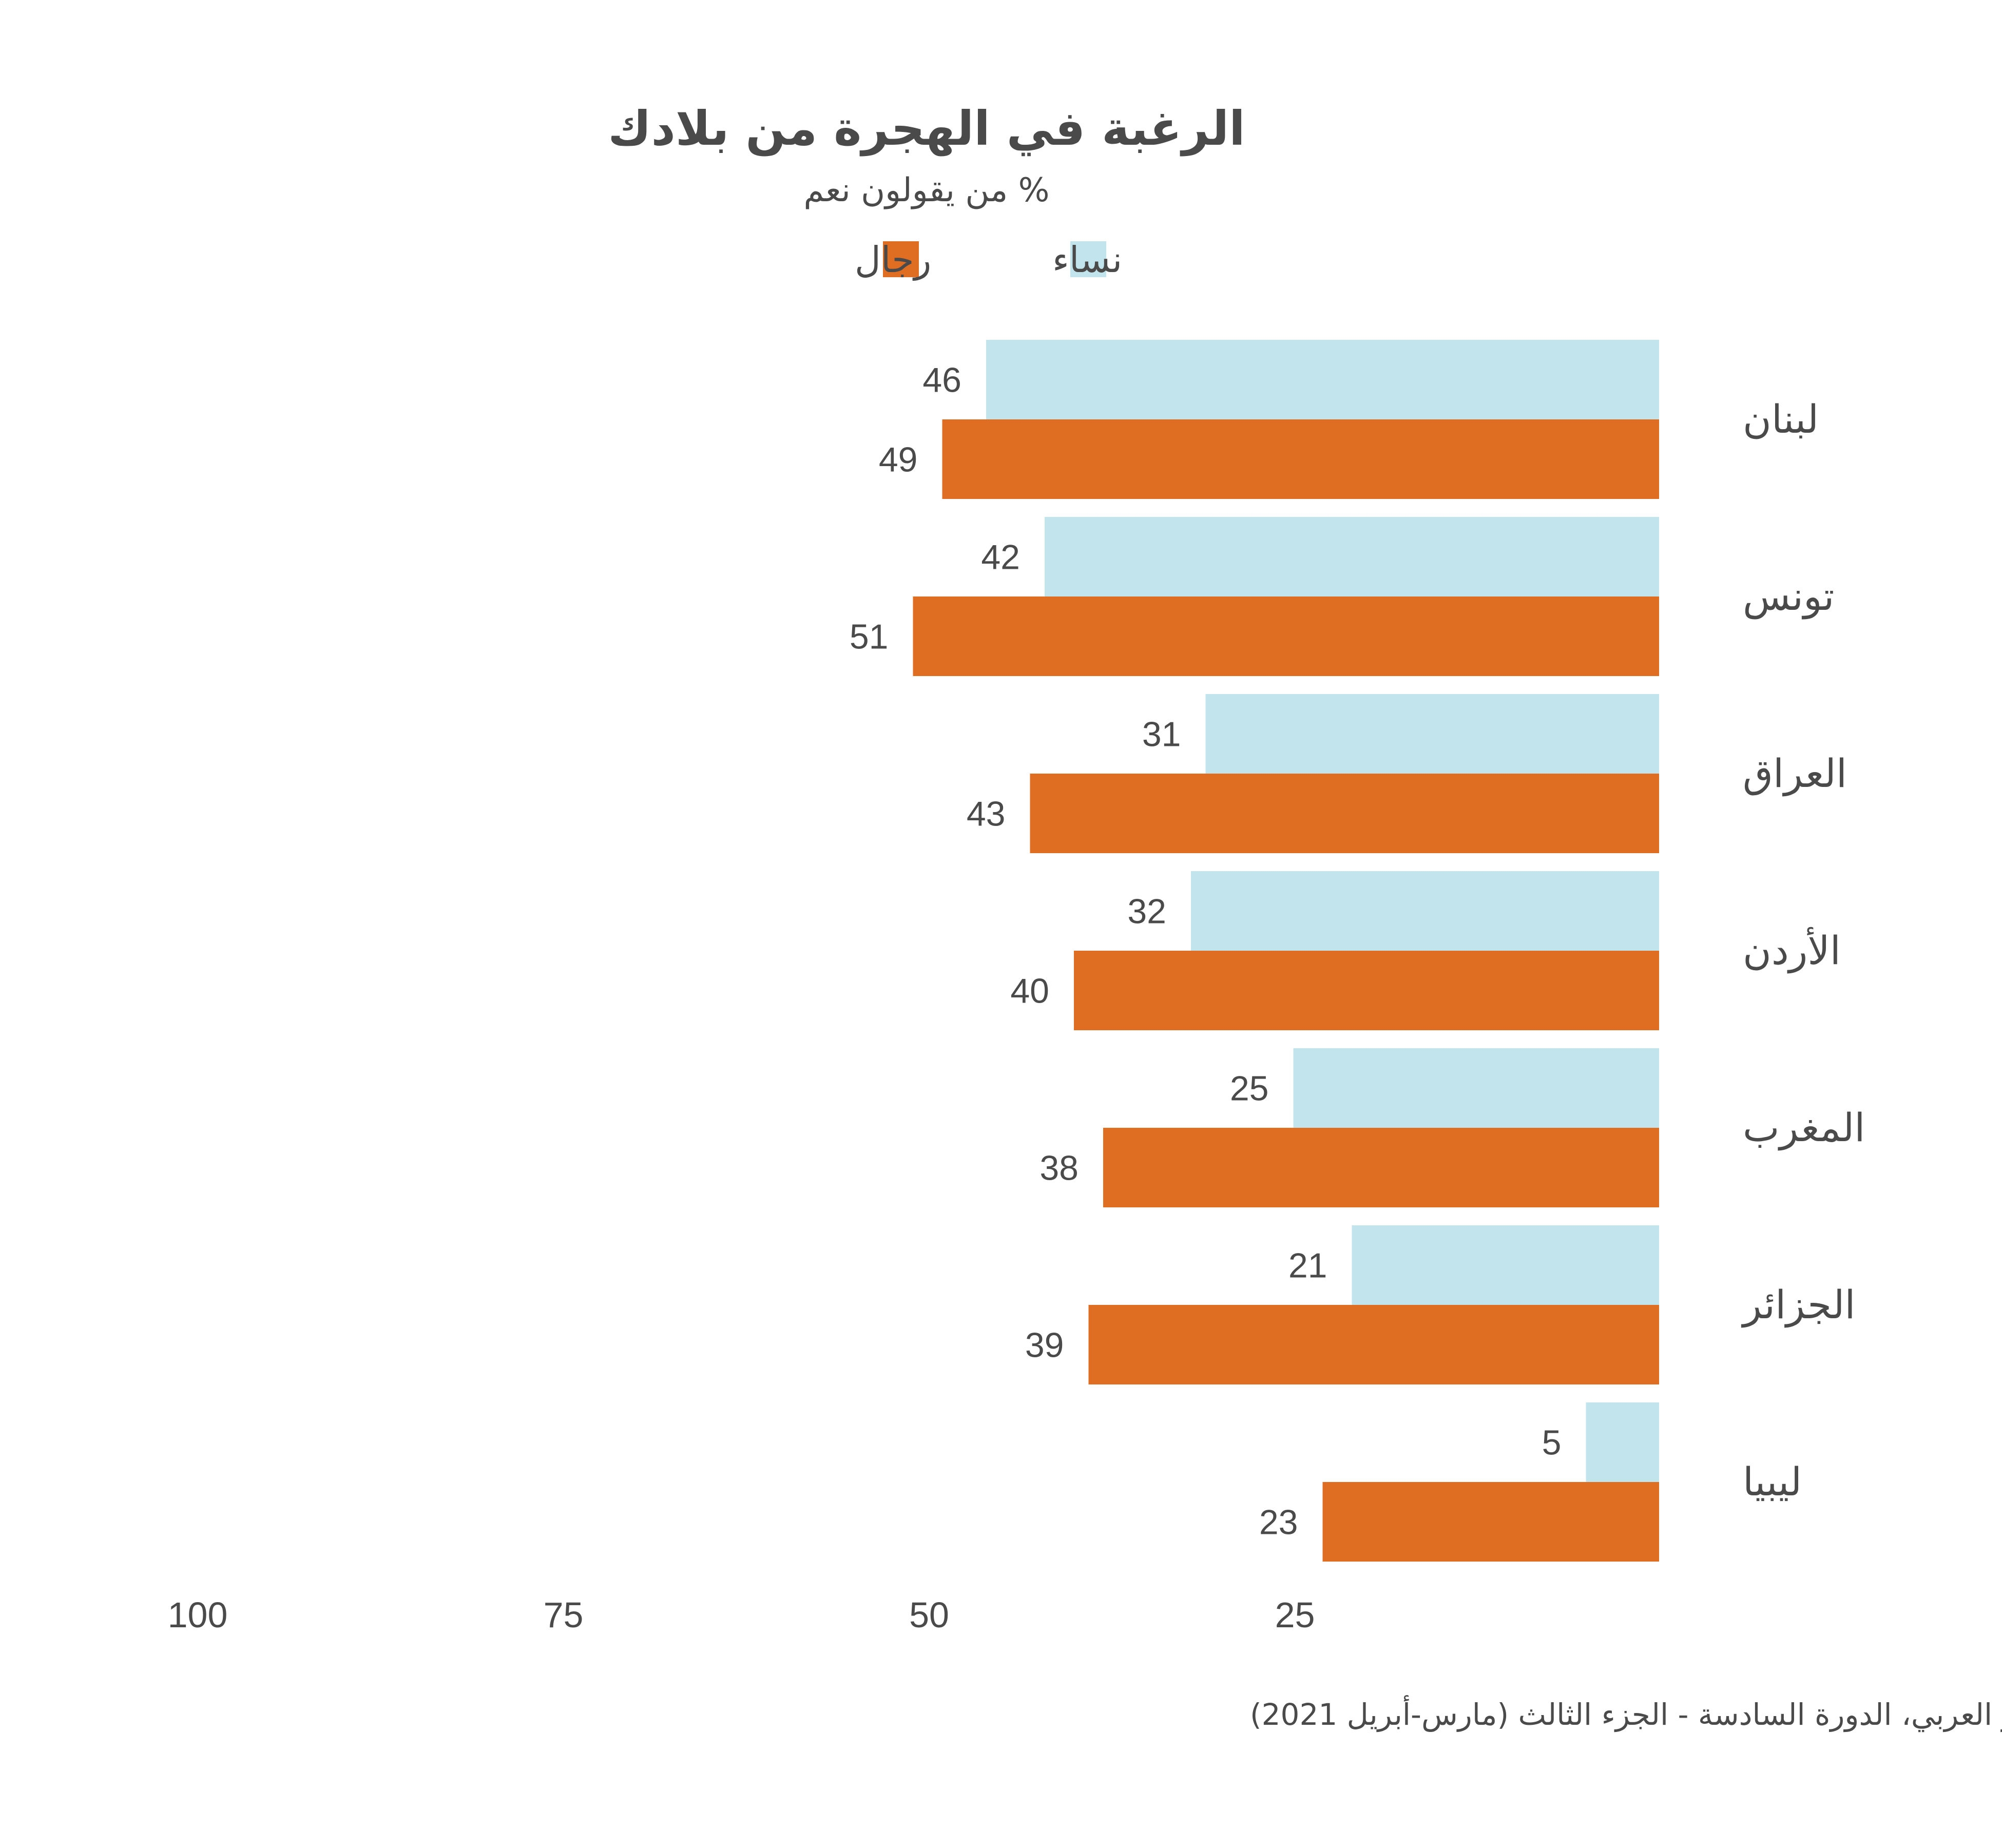 This screenshot has height=1848, width=2002. Describe the element at coordinates (198, 1615) in the screenshot. I see `x-tick-label: 100` at that location.